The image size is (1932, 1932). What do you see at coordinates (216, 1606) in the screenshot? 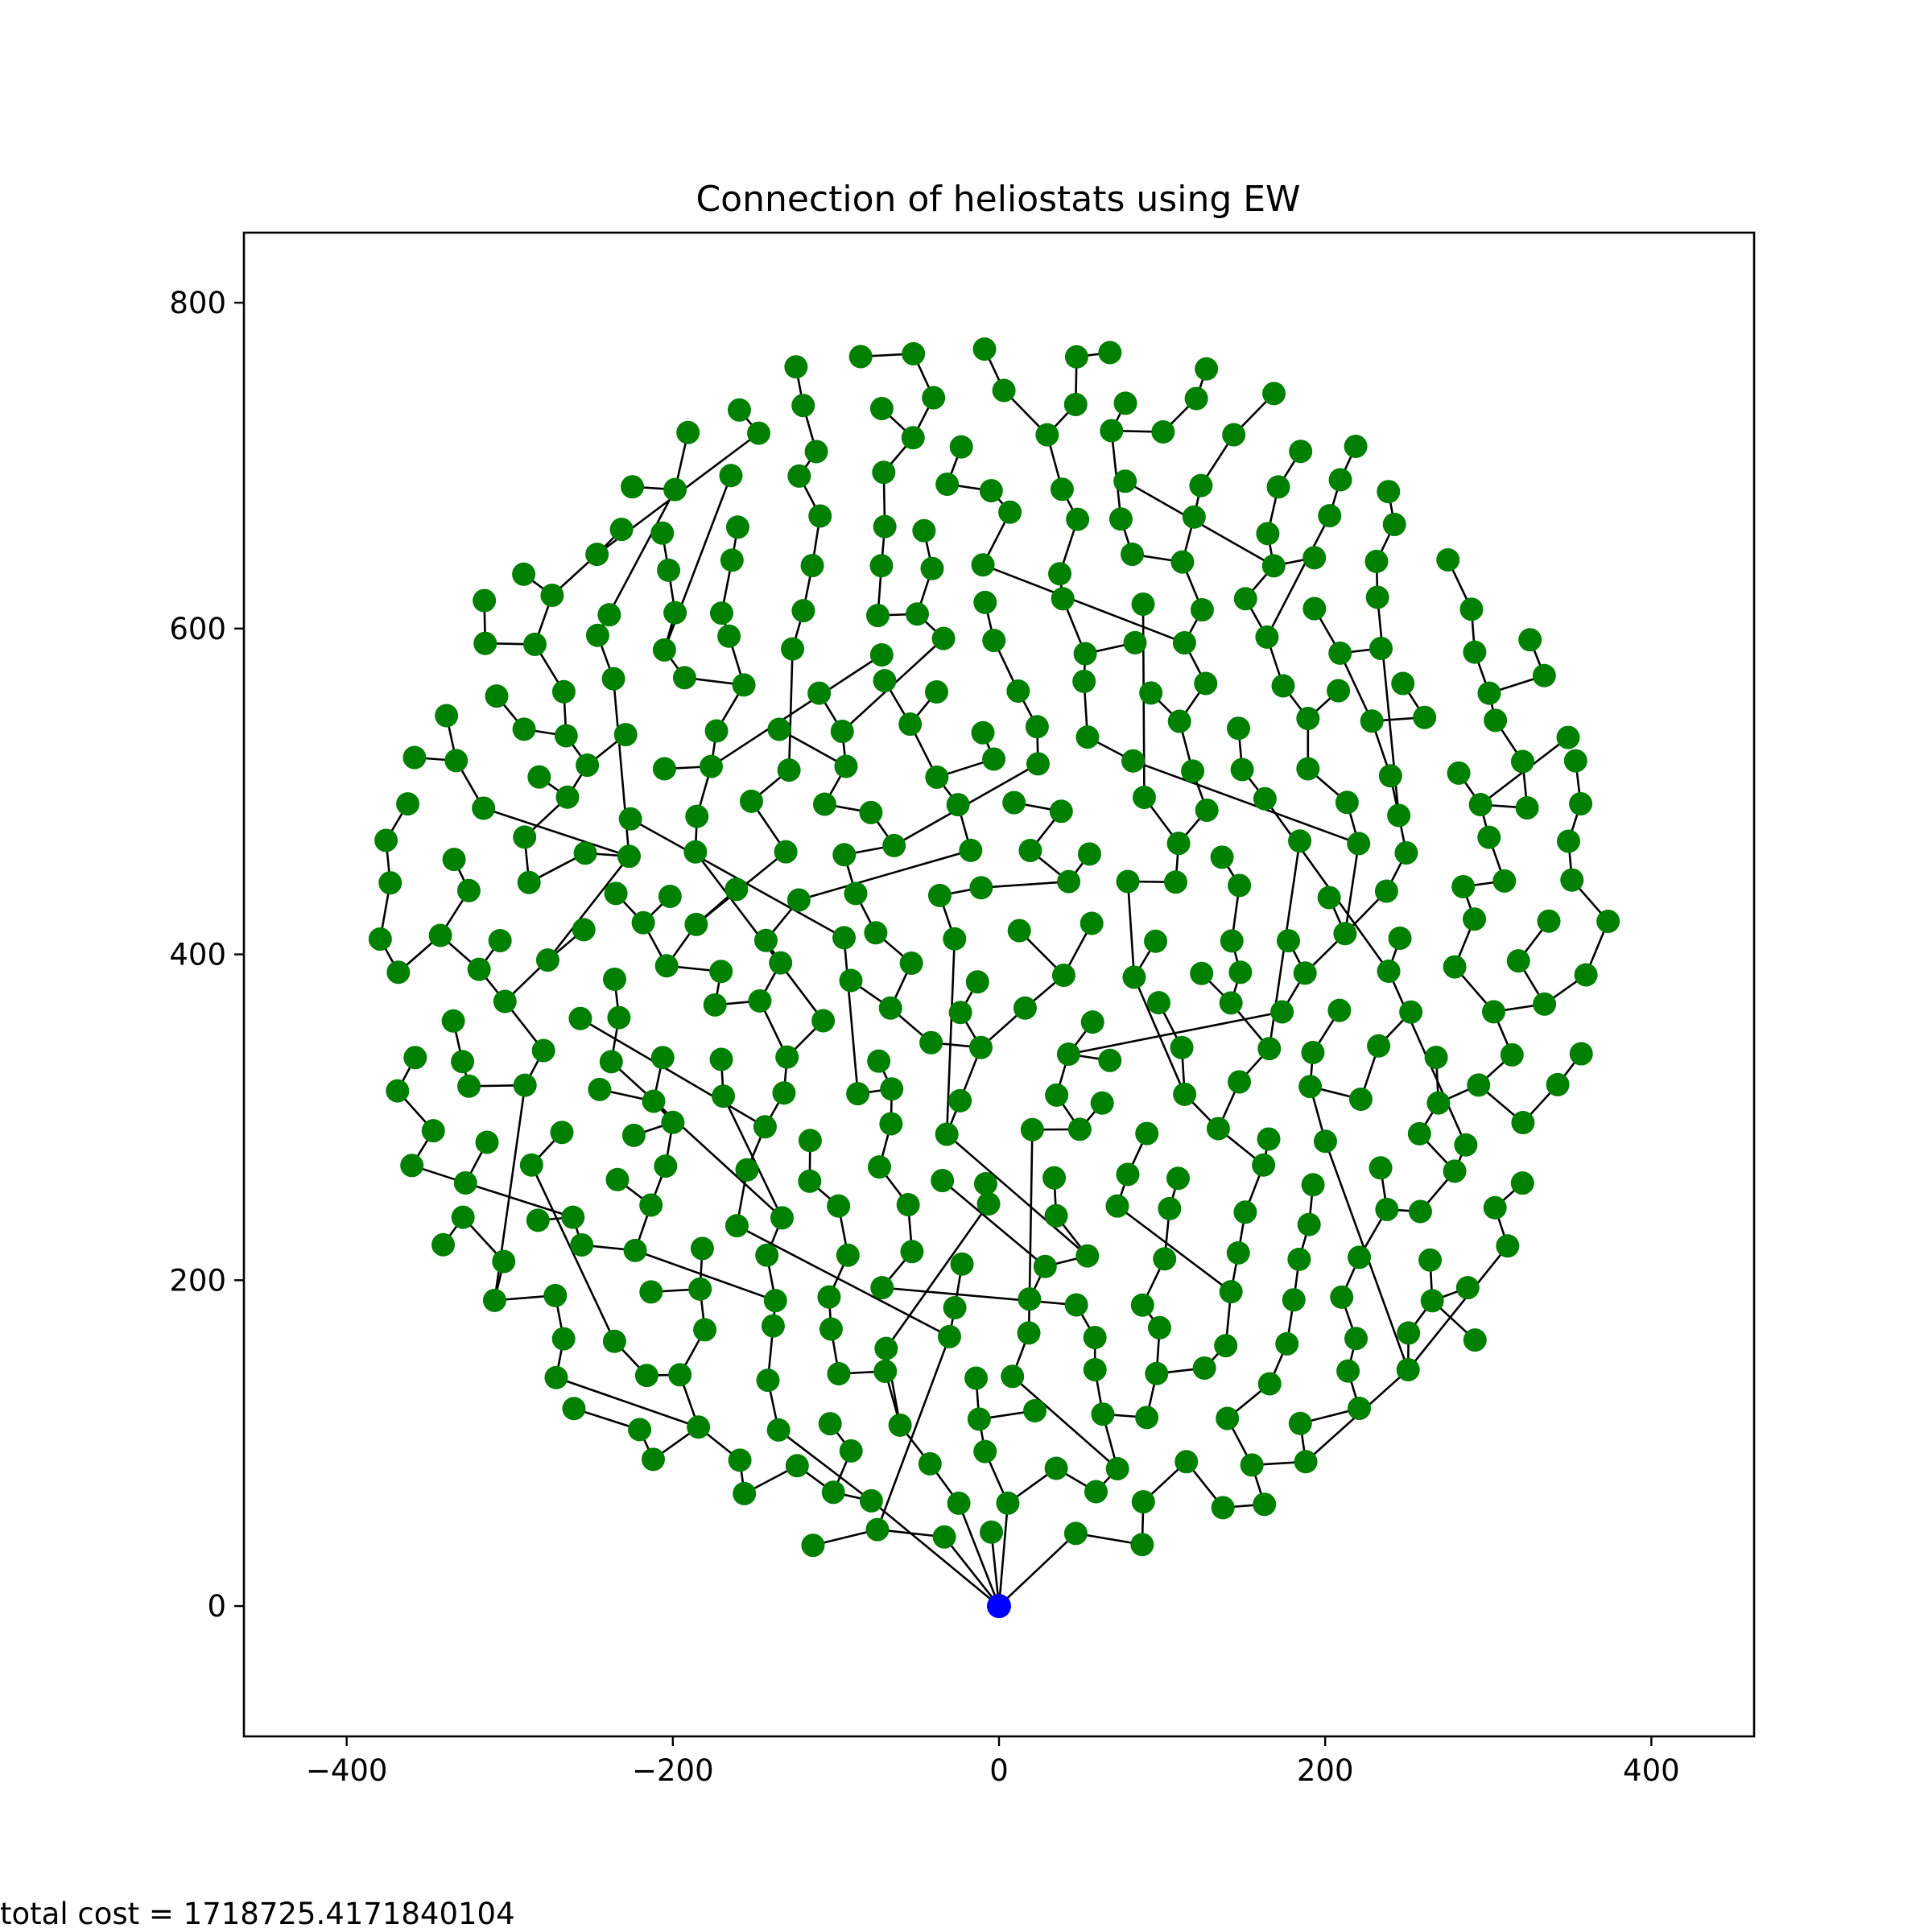
I see `y-tick-label: 0` at bounding box center [216, 1606].